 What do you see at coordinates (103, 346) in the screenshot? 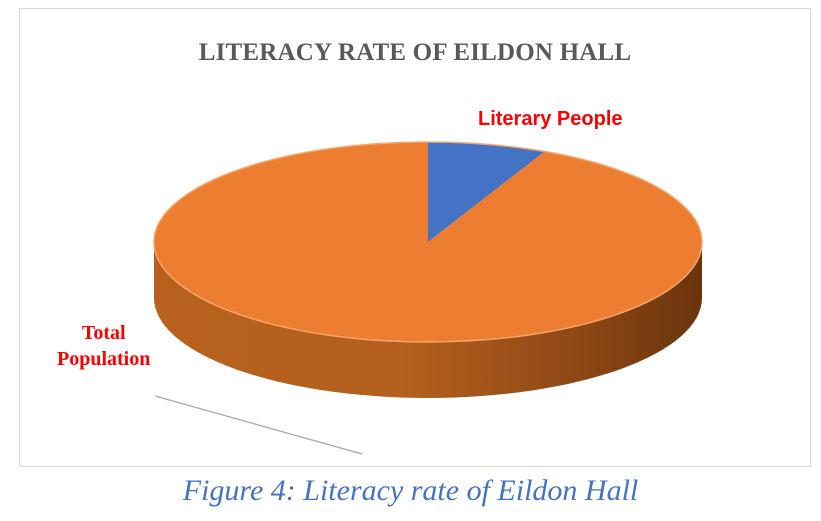
I see `label-total-population: Total Population` at bounding box center [103, 346].